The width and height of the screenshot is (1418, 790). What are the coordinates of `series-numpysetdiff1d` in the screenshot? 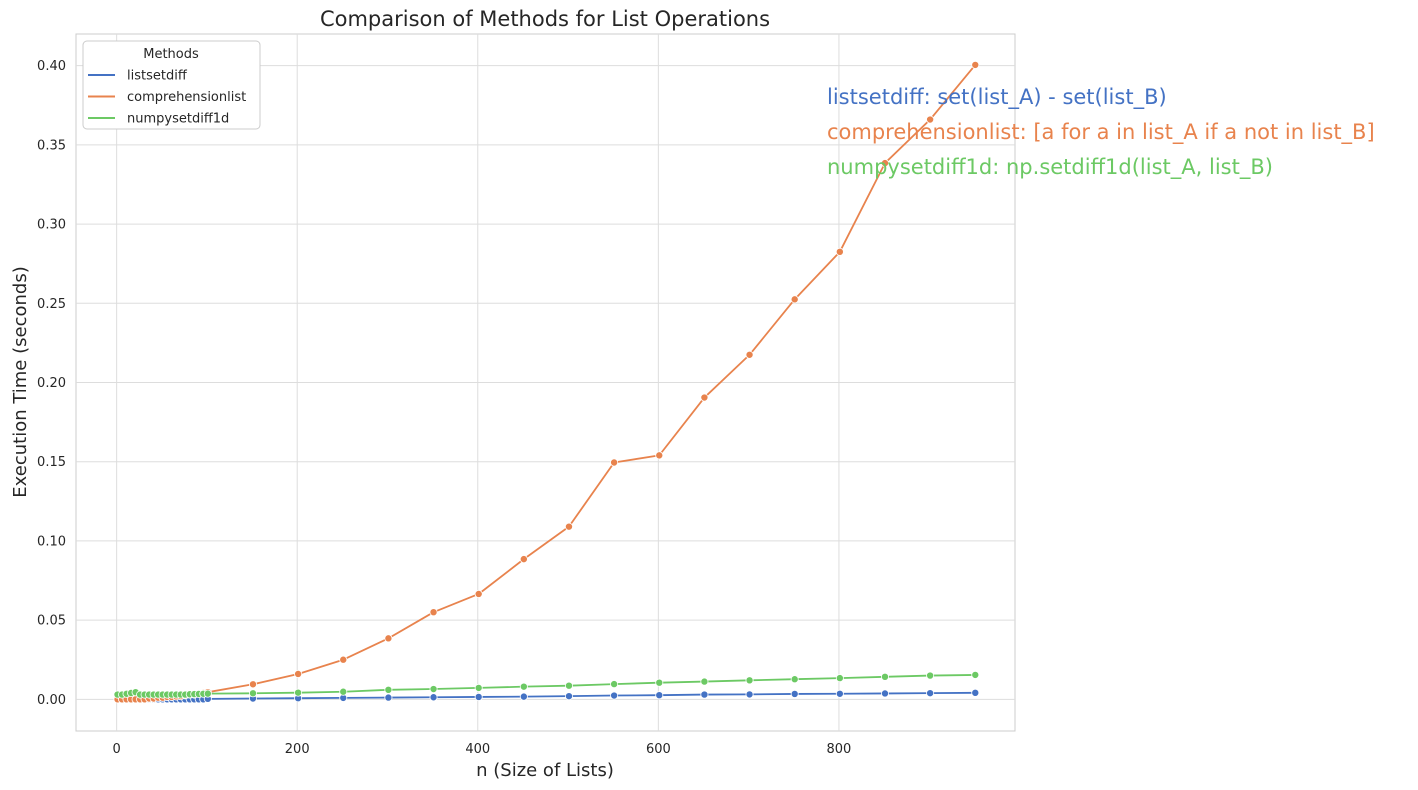 It's located at (546, 684).